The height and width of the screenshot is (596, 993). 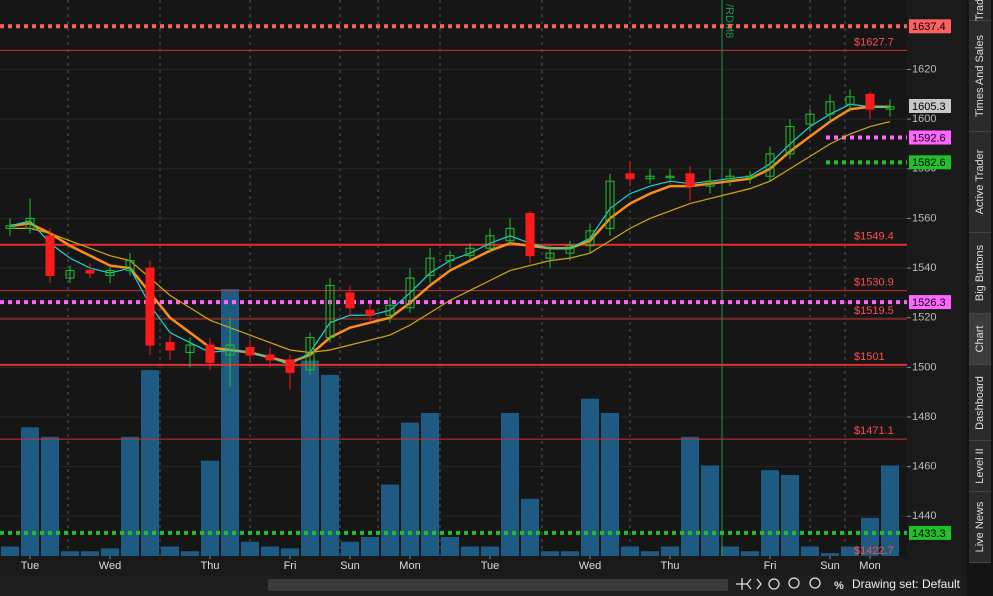 I want to click on side-tab: Dashboard, so click(x=980, y=403).